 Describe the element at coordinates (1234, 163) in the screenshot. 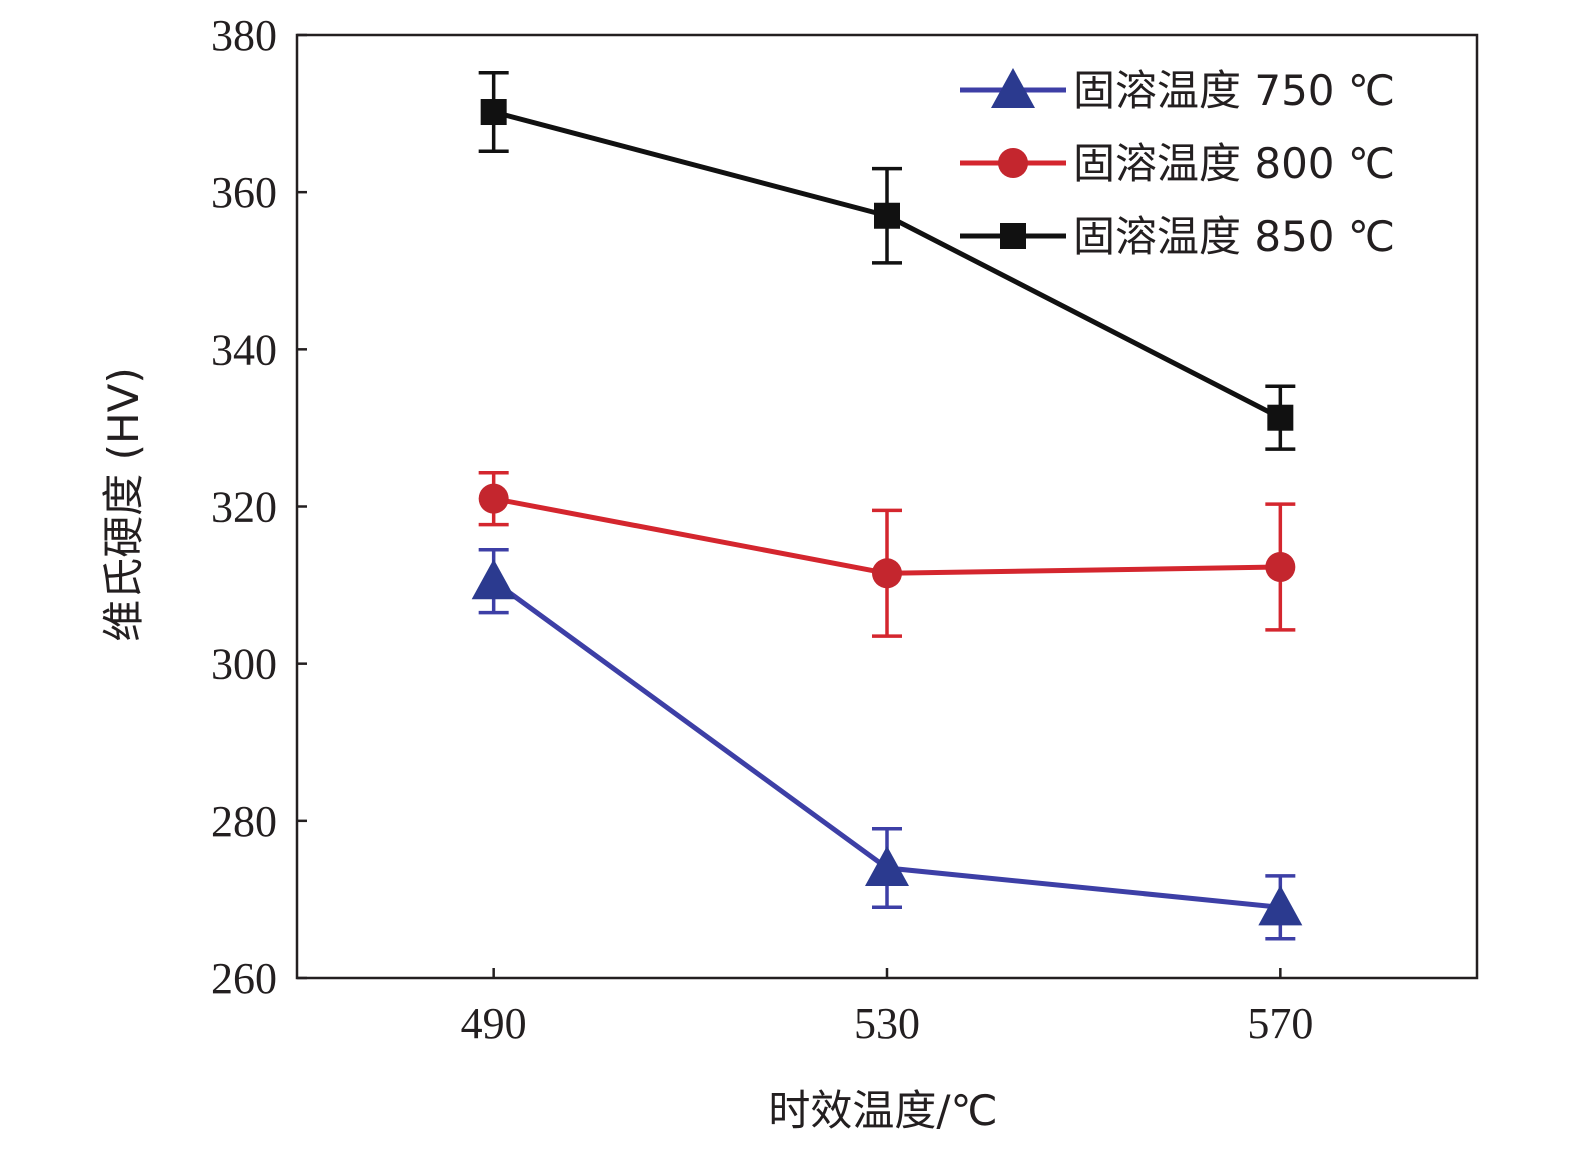

I see `legend-label: 固溶温度 800 ℃` at that location.